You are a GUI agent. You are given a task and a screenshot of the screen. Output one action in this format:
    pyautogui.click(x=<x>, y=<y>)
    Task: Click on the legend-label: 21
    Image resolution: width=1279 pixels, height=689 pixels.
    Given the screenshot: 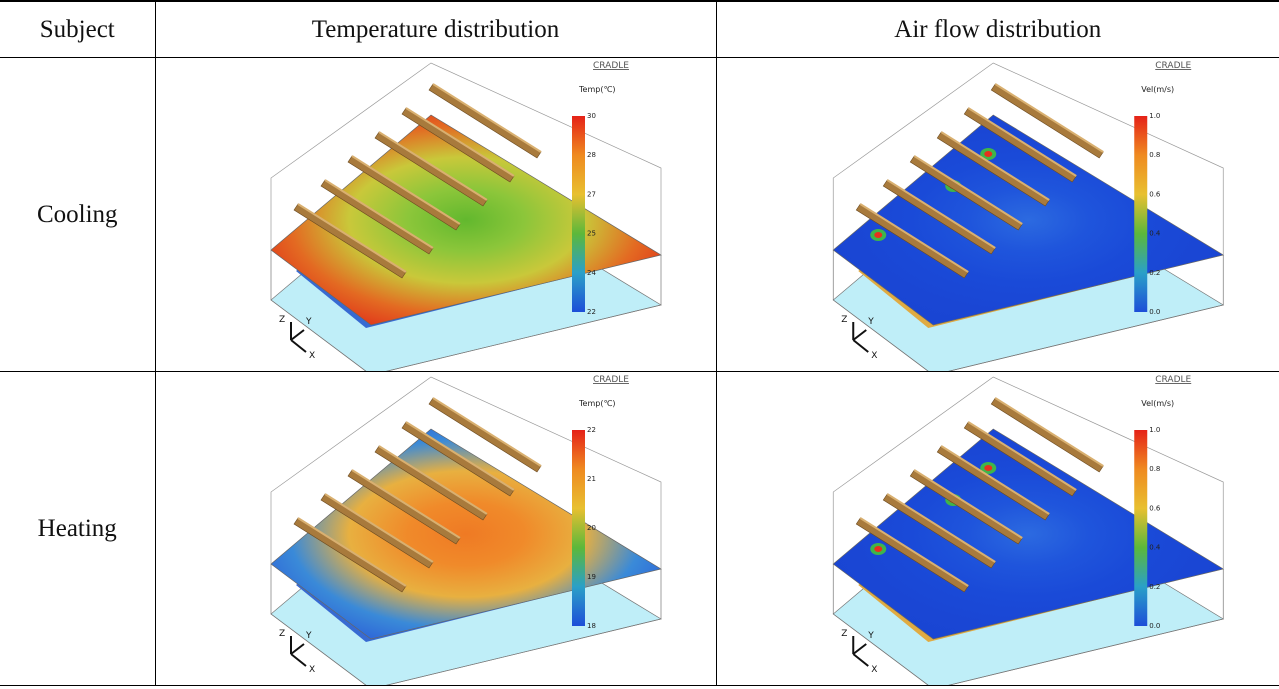 What is the action you would take?
    pyautogui.click(x=591, y=479)
    